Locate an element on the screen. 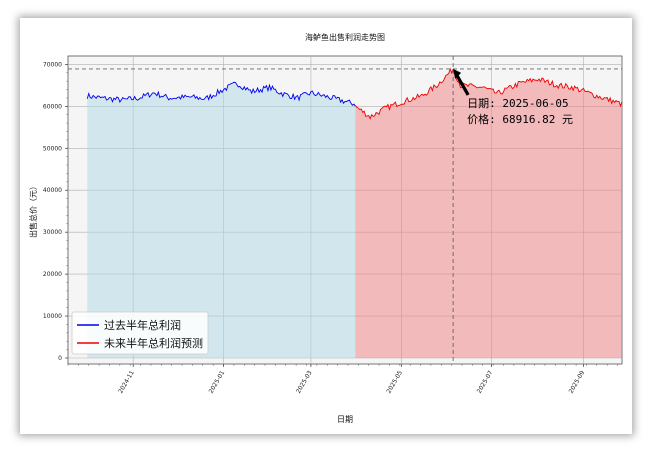 The width and height of the screenshot is (652, 456). series-lines is located at coordinates (354, 93).